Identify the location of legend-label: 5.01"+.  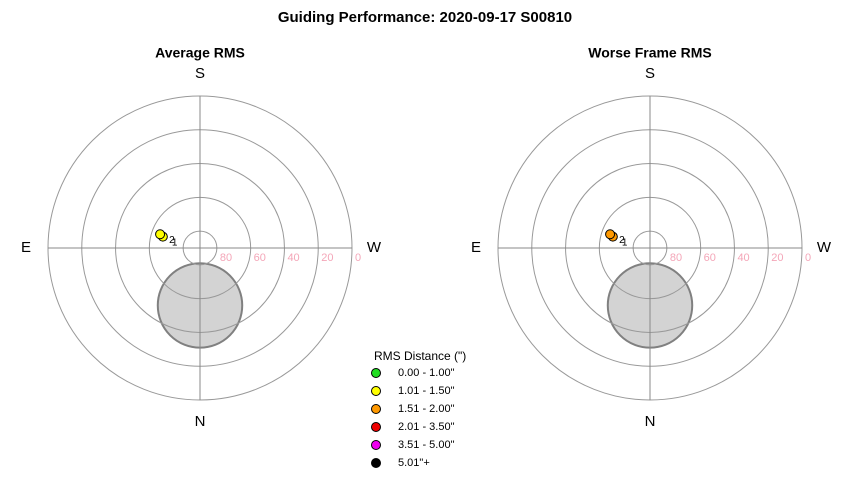
(414, 463).